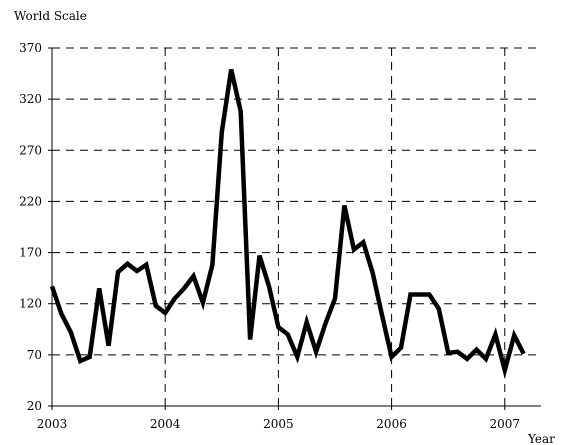 The image size is (565, 445). What do you see at coordinates (505, 424) in the screenshot?
I see `x-tick-label: 2007` at bounding box center [505, 424].